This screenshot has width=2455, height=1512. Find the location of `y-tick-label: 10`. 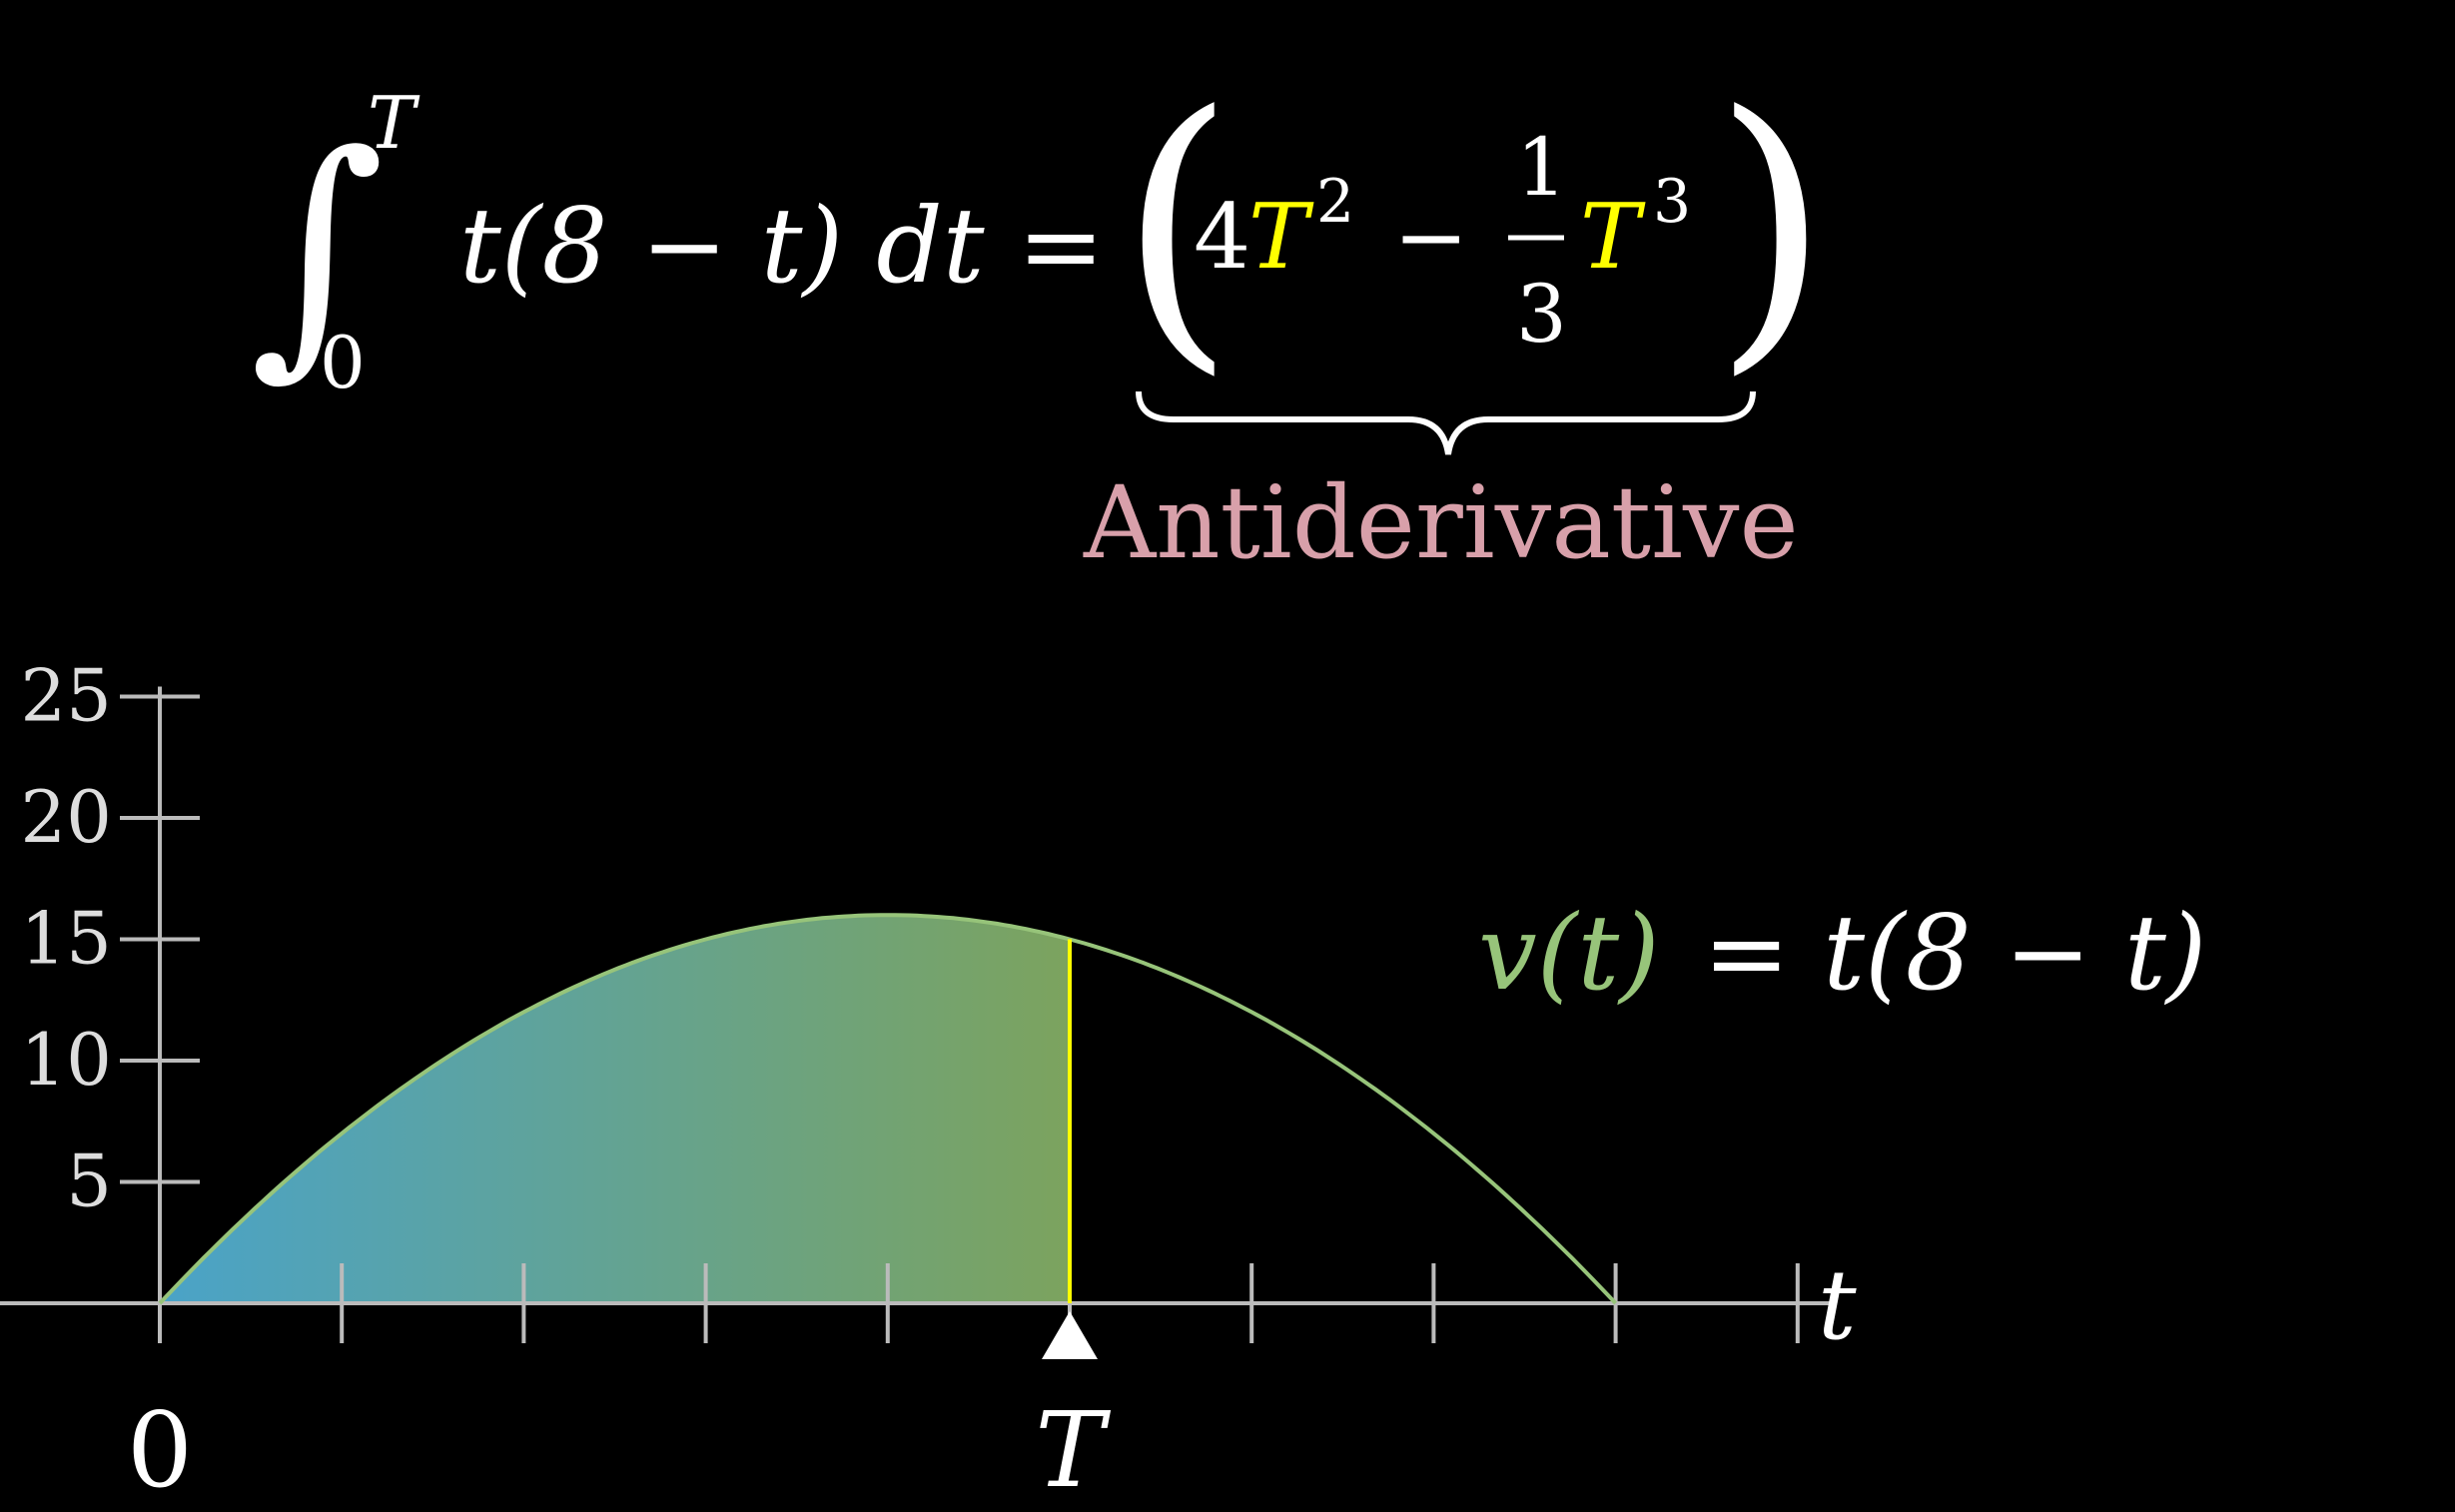

y-tick-label: 10 is located at coordinates (66, 1060).